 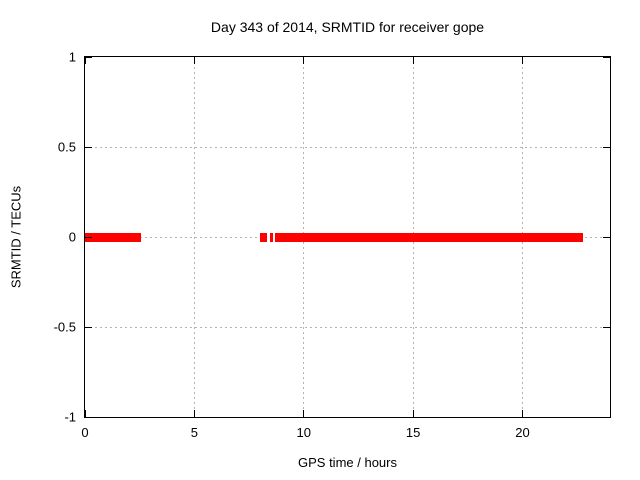 What do you see at coordinates (522, 432) in the screenshot?
I see `x-tick-label: 20` at bounding box center [522, 432].